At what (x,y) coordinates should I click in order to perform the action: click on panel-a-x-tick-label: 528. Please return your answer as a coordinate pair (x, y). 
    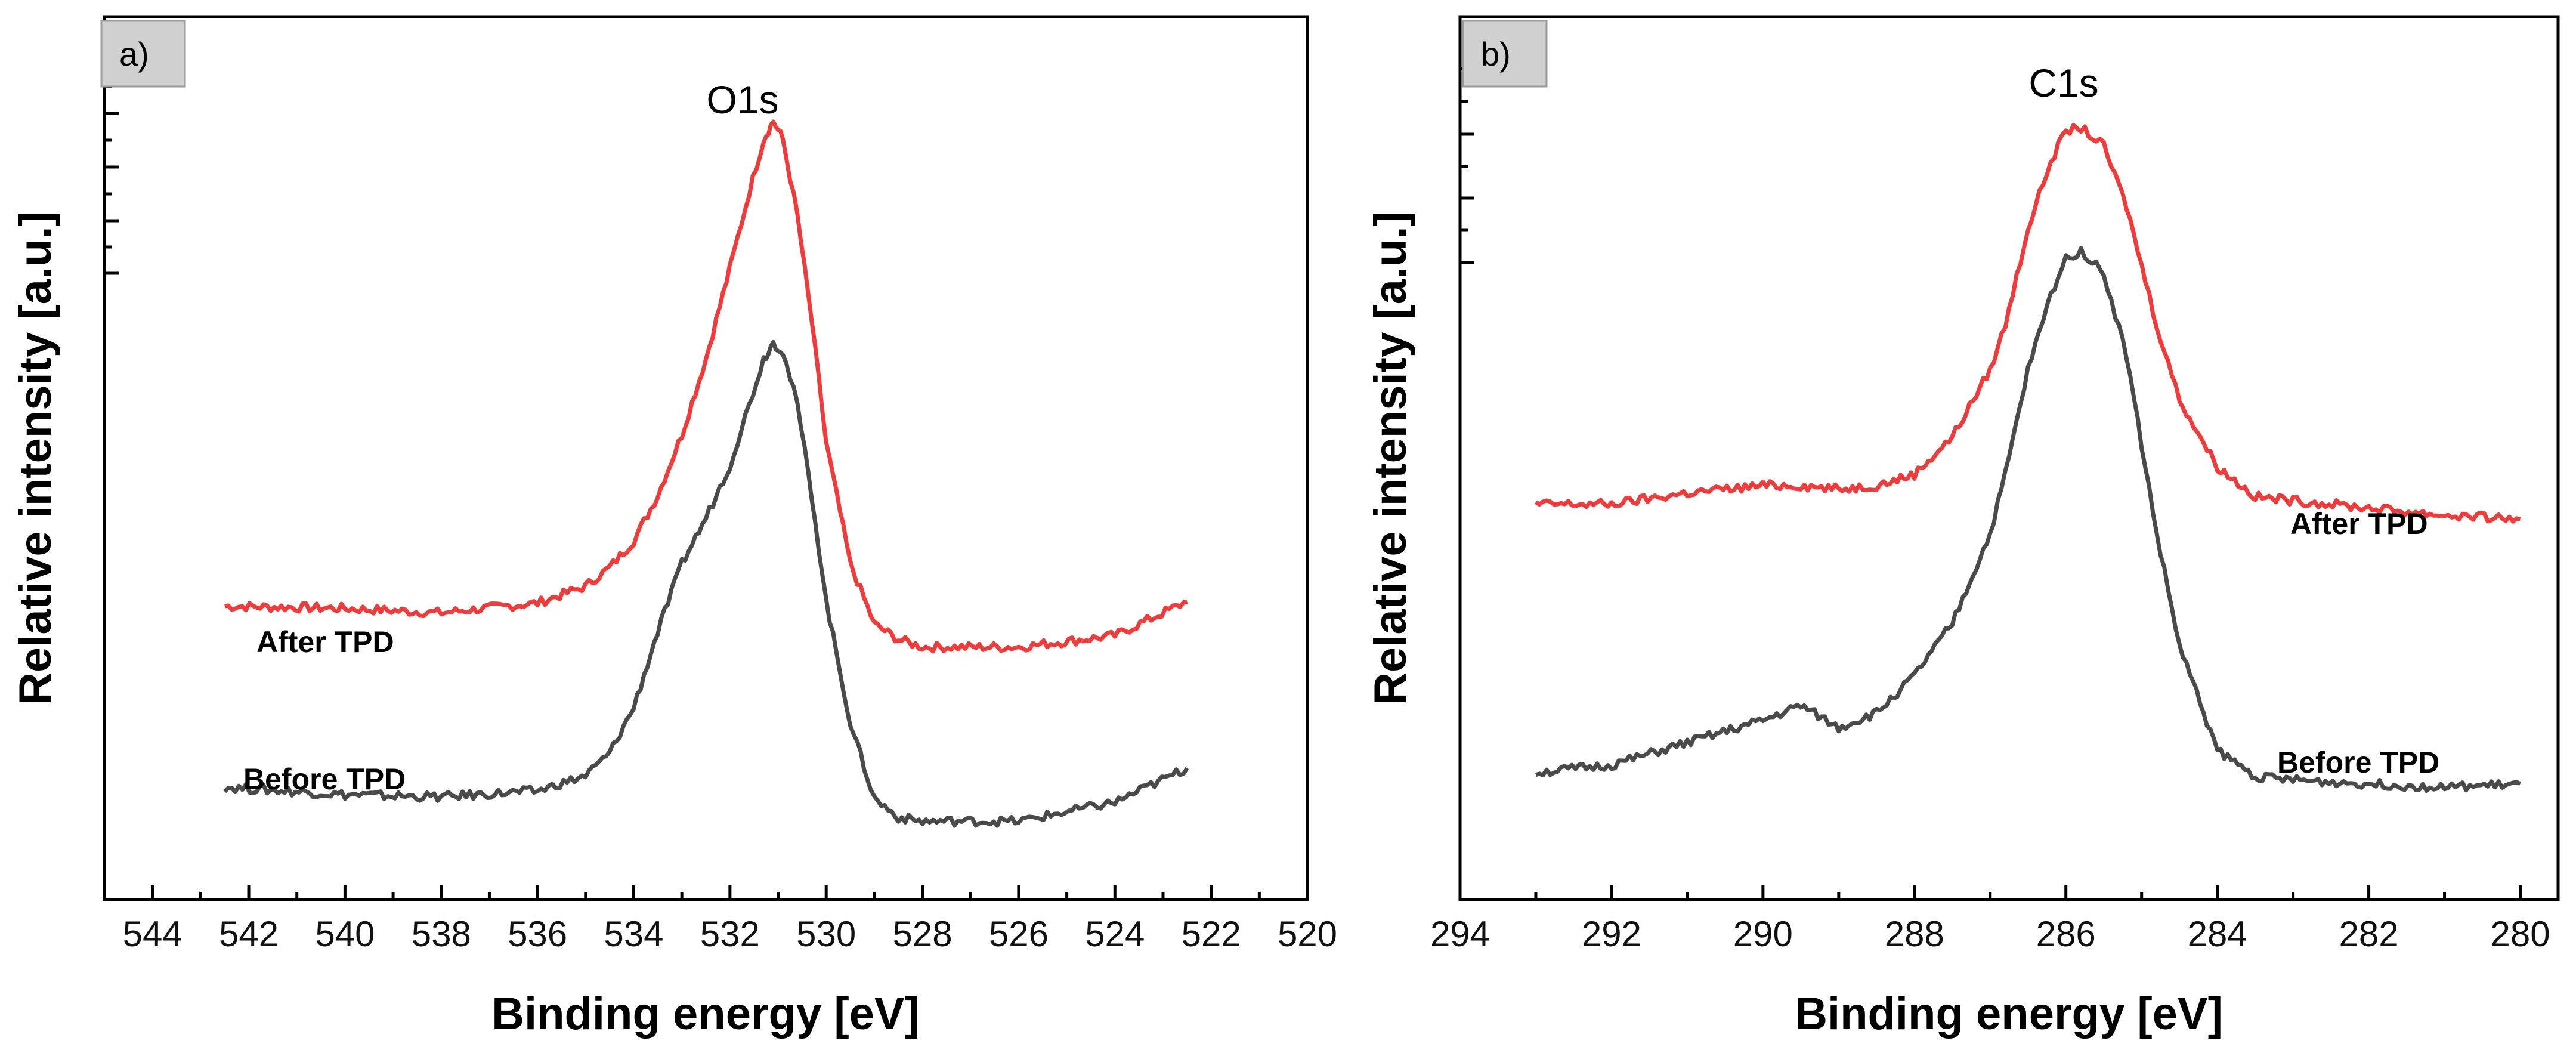
    Looking at the image, I should click on (923, 934).